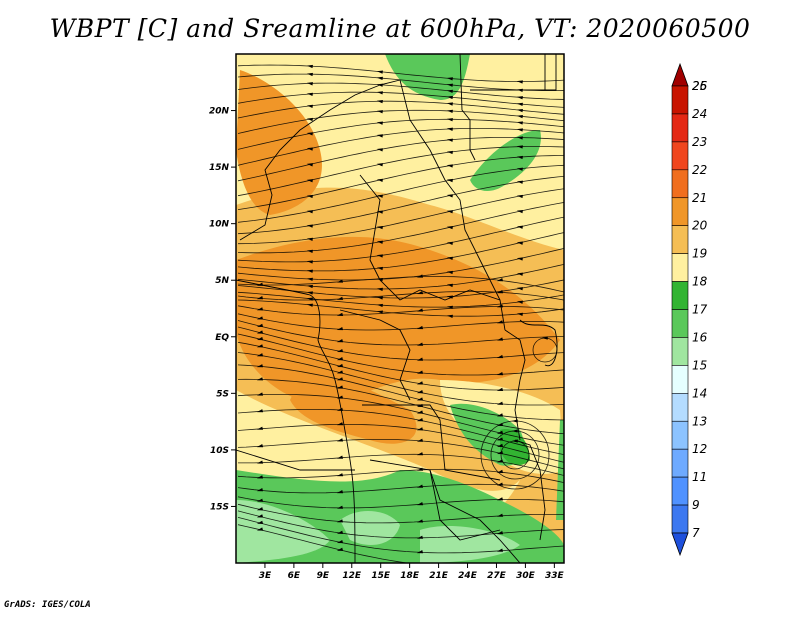  Describe the element at coordinates (219, 507) in the screenshot. I see `lat-tick-label: 15S` at that location.